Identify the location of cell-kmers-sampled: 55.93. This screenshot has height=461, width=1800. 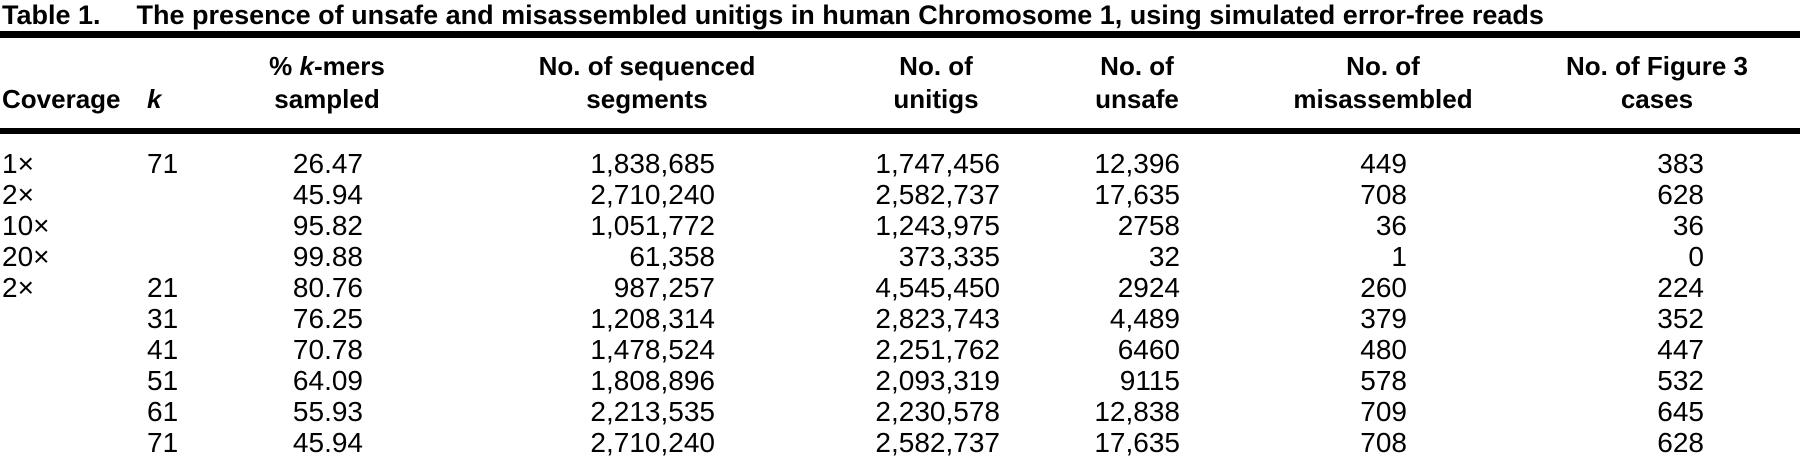
(327, 411).